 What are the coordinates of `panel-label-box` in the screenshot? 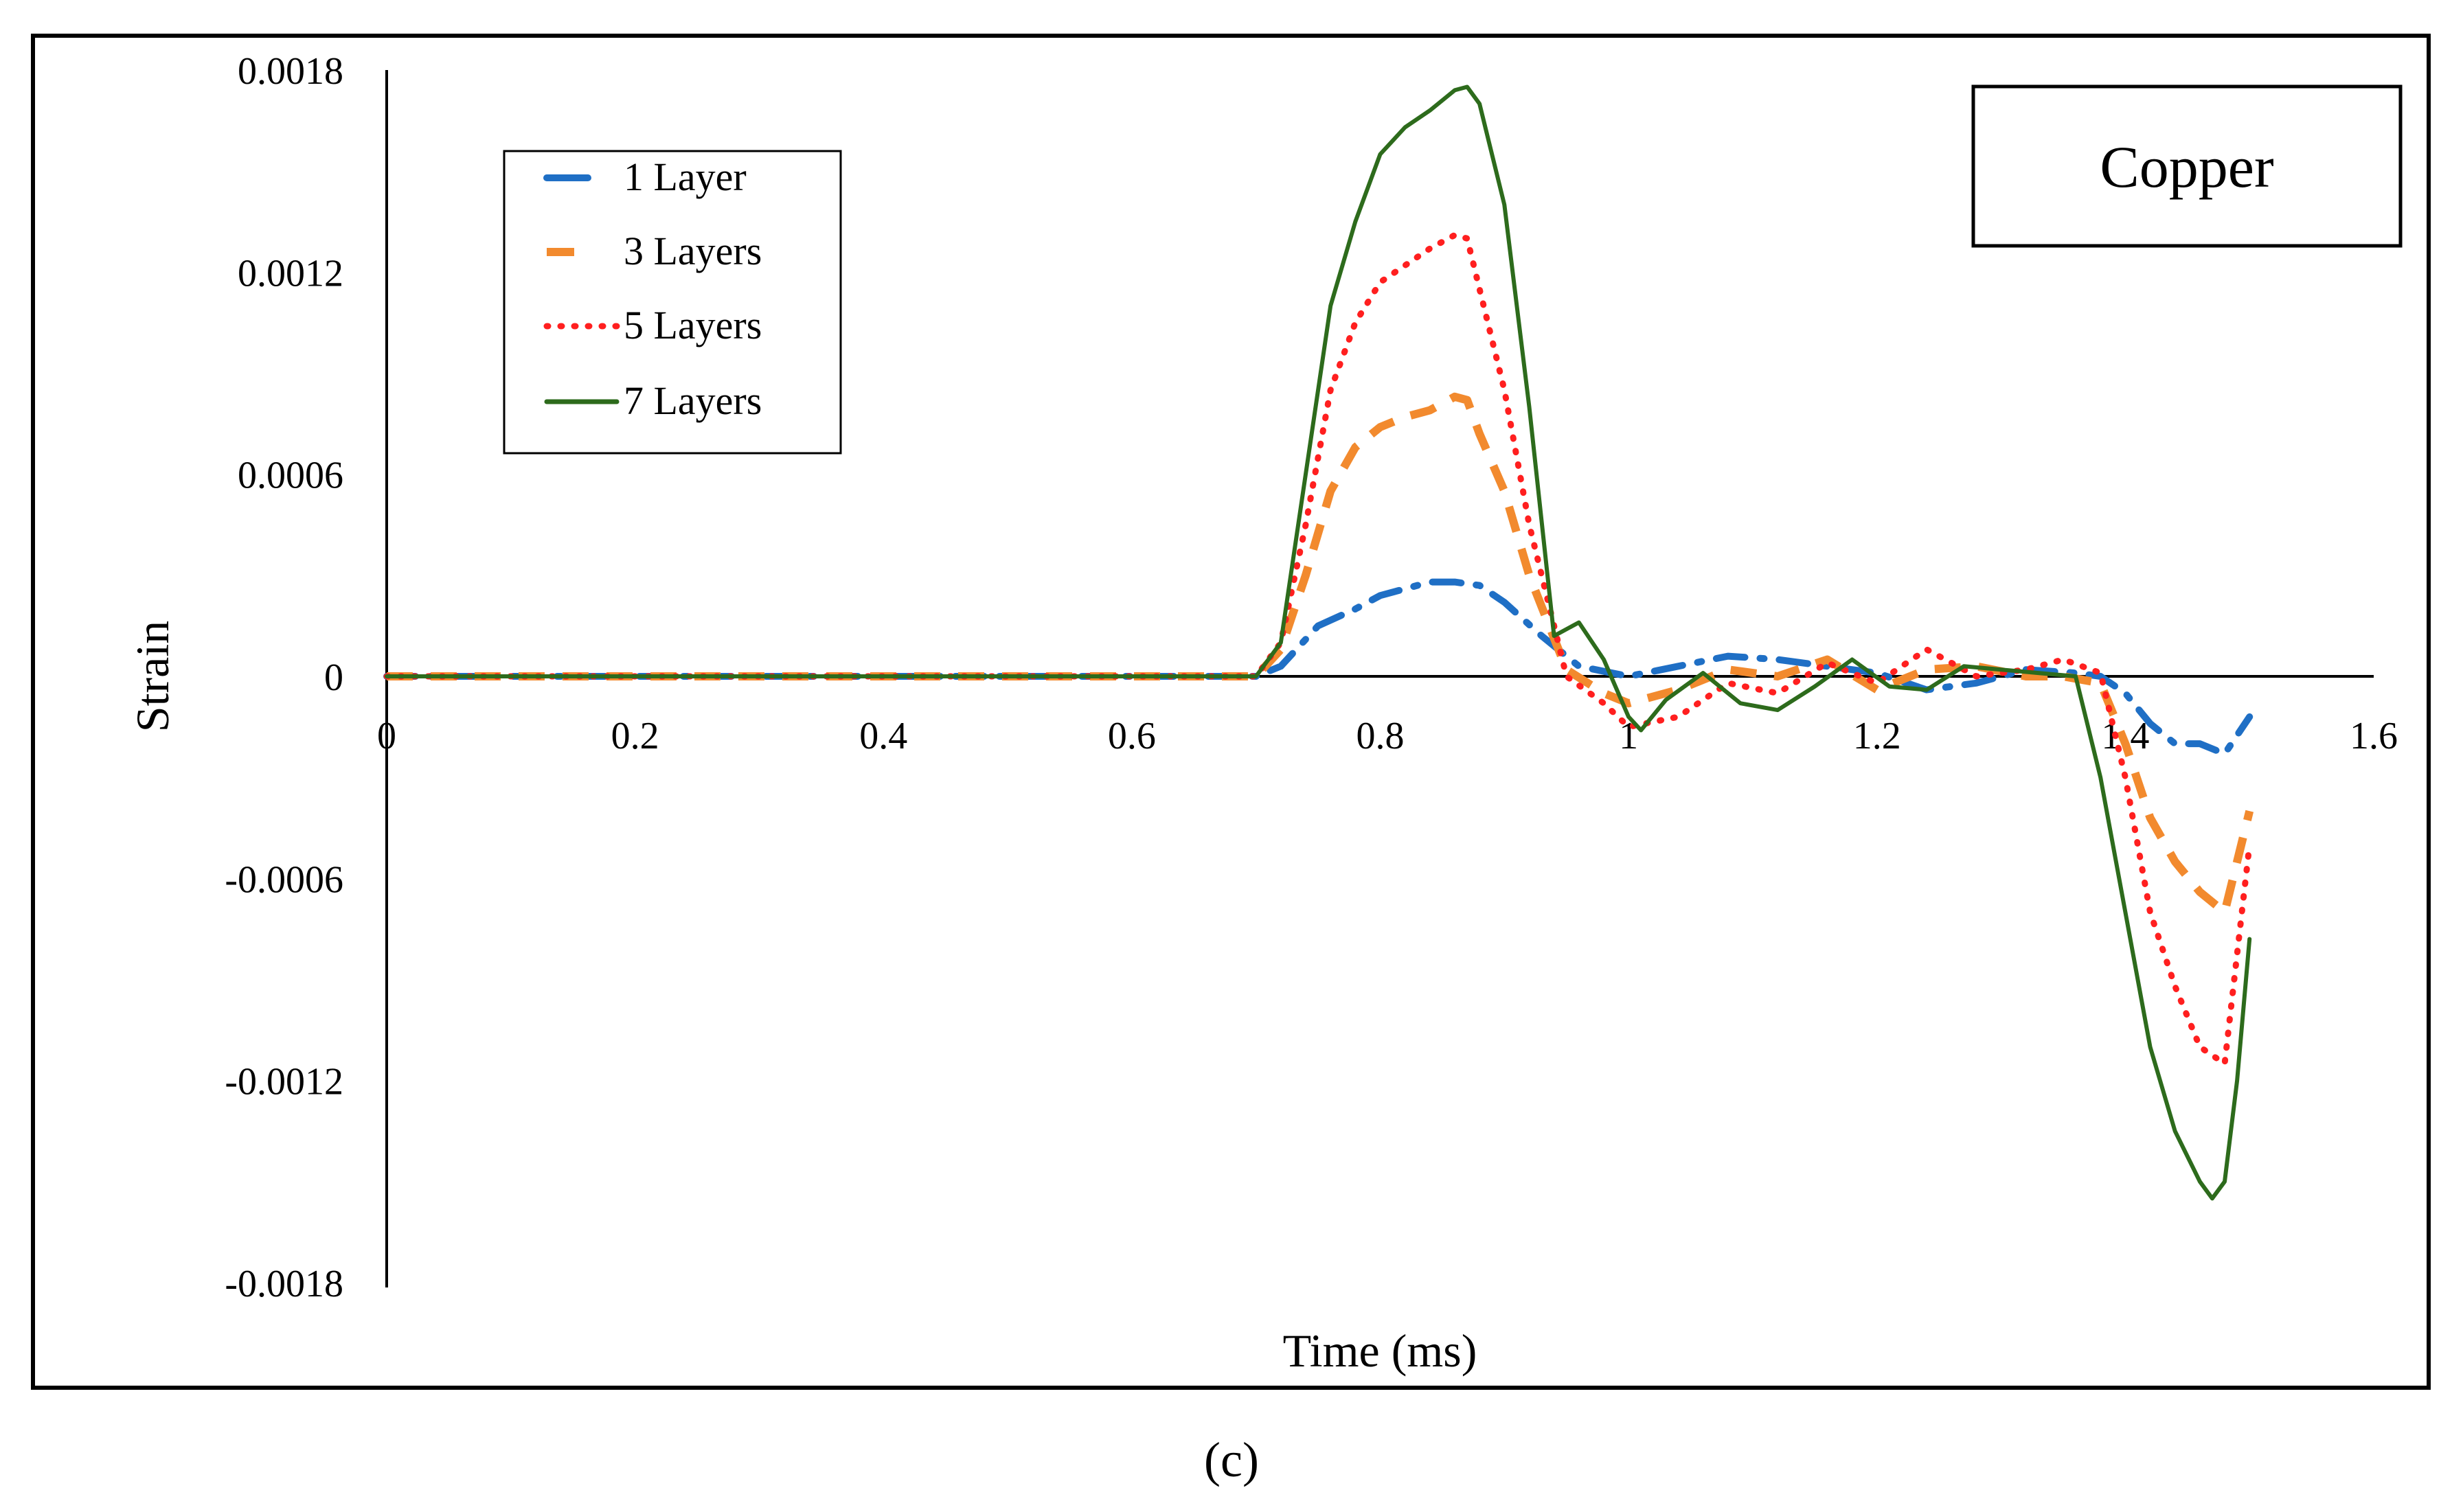 It's located at (2187, 166).